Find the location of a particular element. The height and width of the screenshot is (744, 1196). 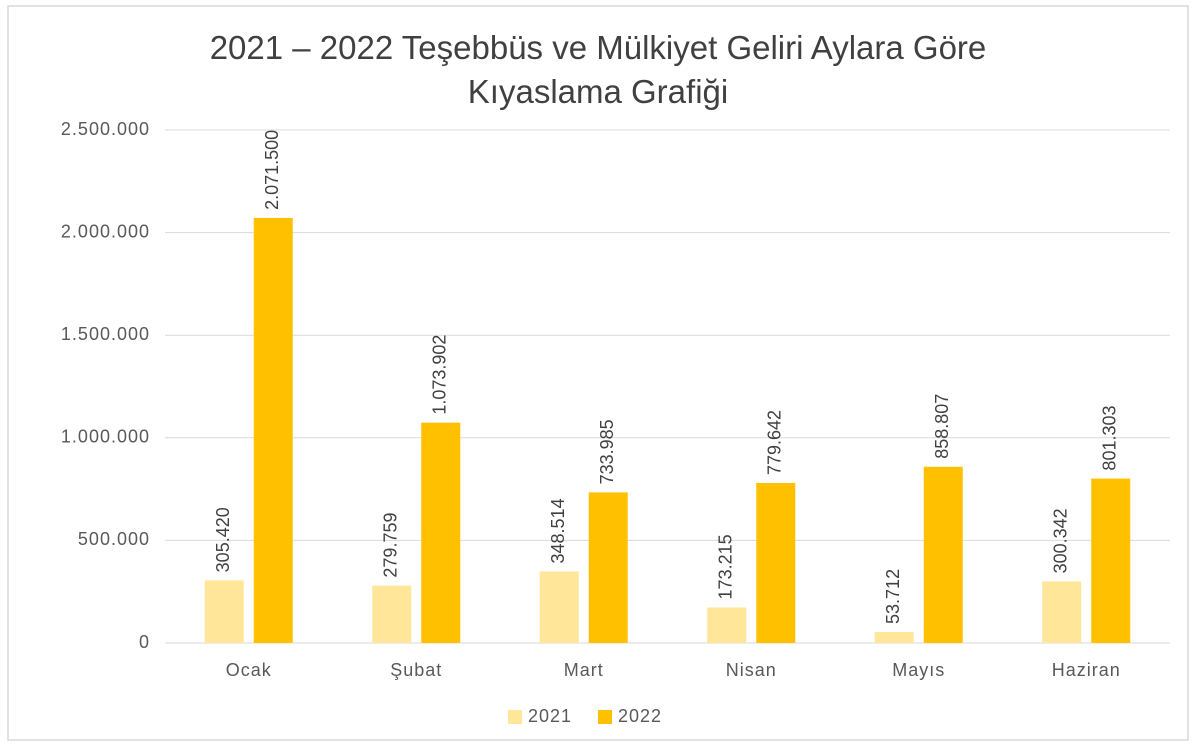

value-label: 801.303 is located at coordinates (1110, 437).